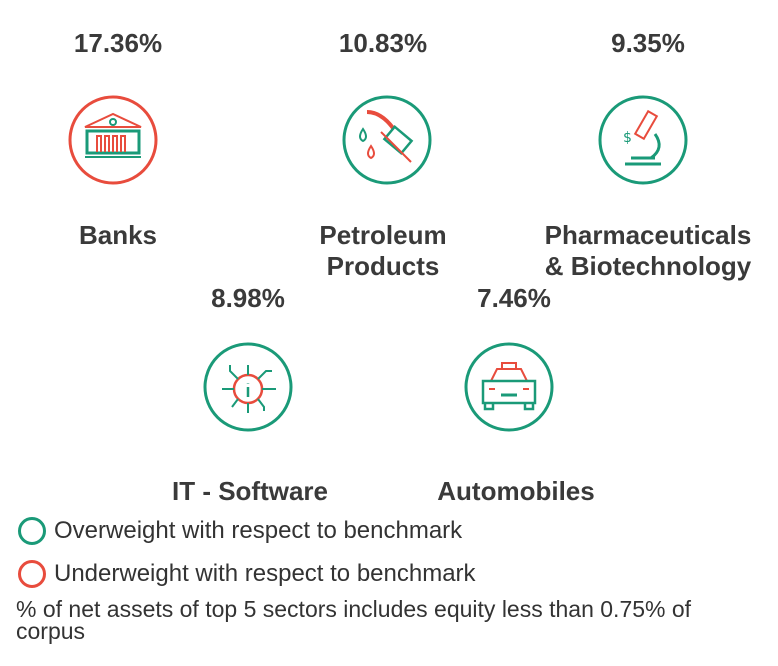 The image size is (778, 666). What do you see at coordinates (248, 298) in the screenshot?
I see `it-percent: 8.98%` at bounding box center [248, 298].